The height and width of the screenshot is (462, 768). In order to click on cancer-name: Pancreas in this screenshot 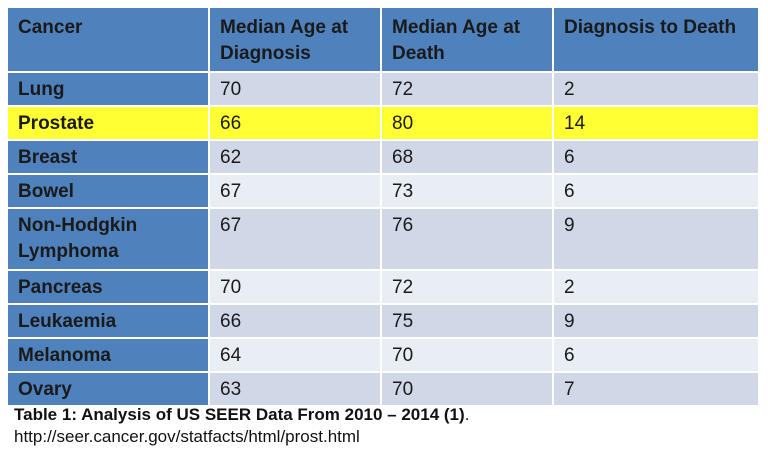, I will do `click(108, 287)`.